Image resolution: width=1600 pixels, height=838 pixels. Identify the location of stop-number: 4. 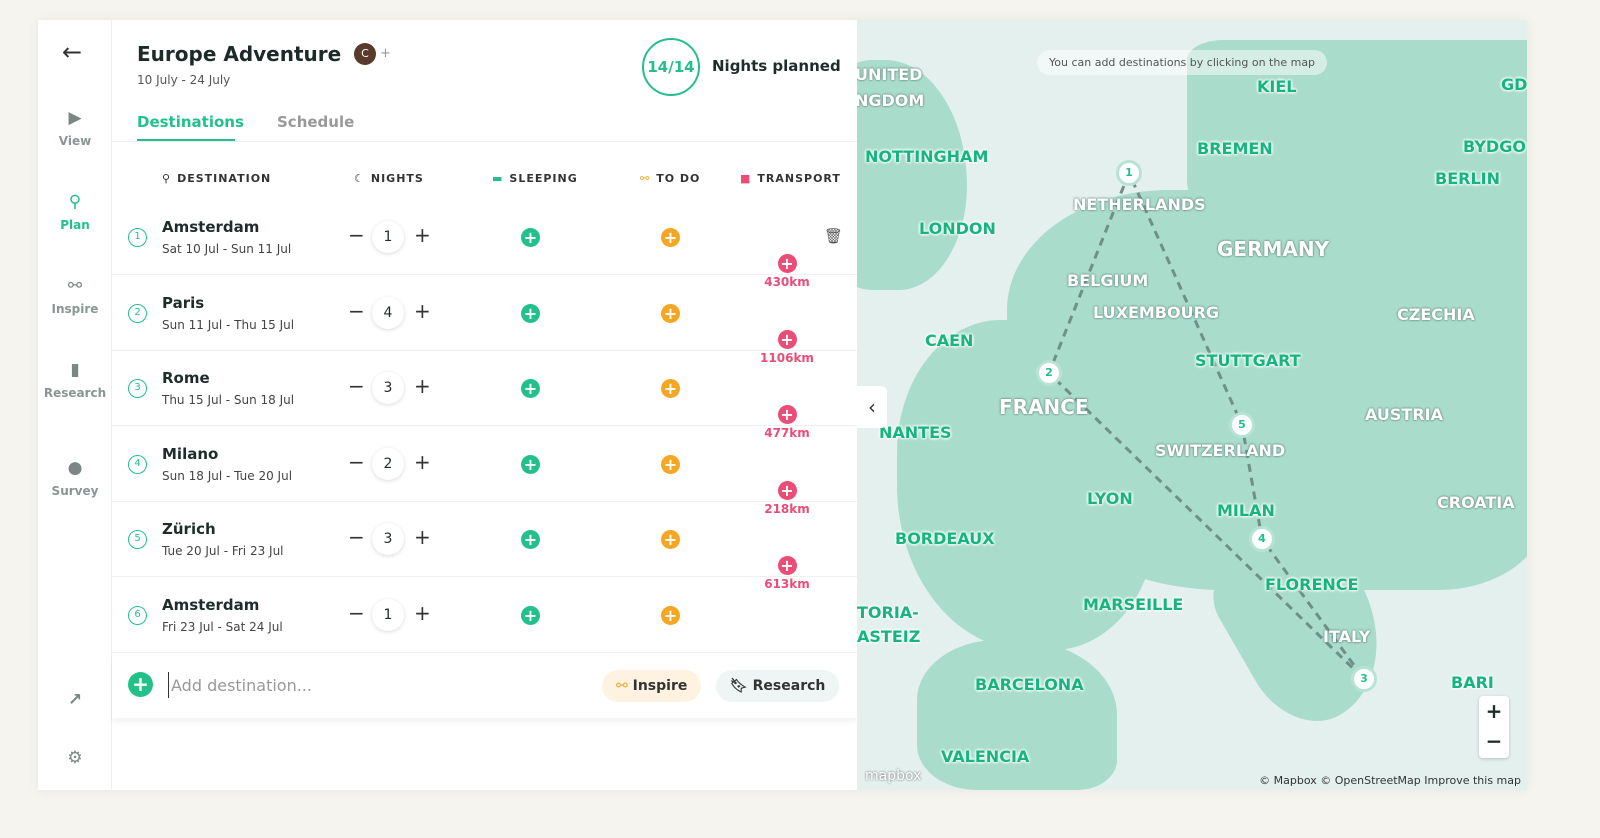
(137, 464).